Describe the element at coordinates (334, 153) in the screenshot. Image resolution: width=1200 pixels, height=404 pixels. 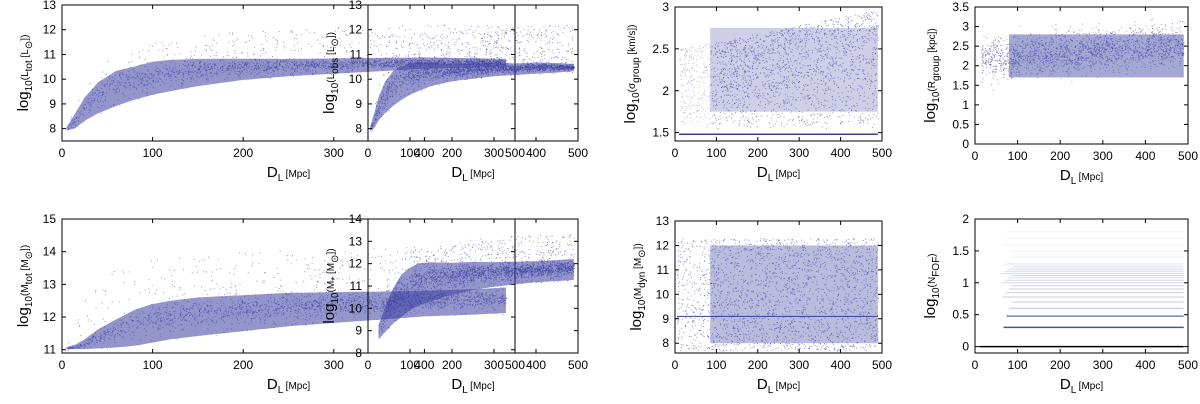
I see `x-tick-label: 300` at that location.